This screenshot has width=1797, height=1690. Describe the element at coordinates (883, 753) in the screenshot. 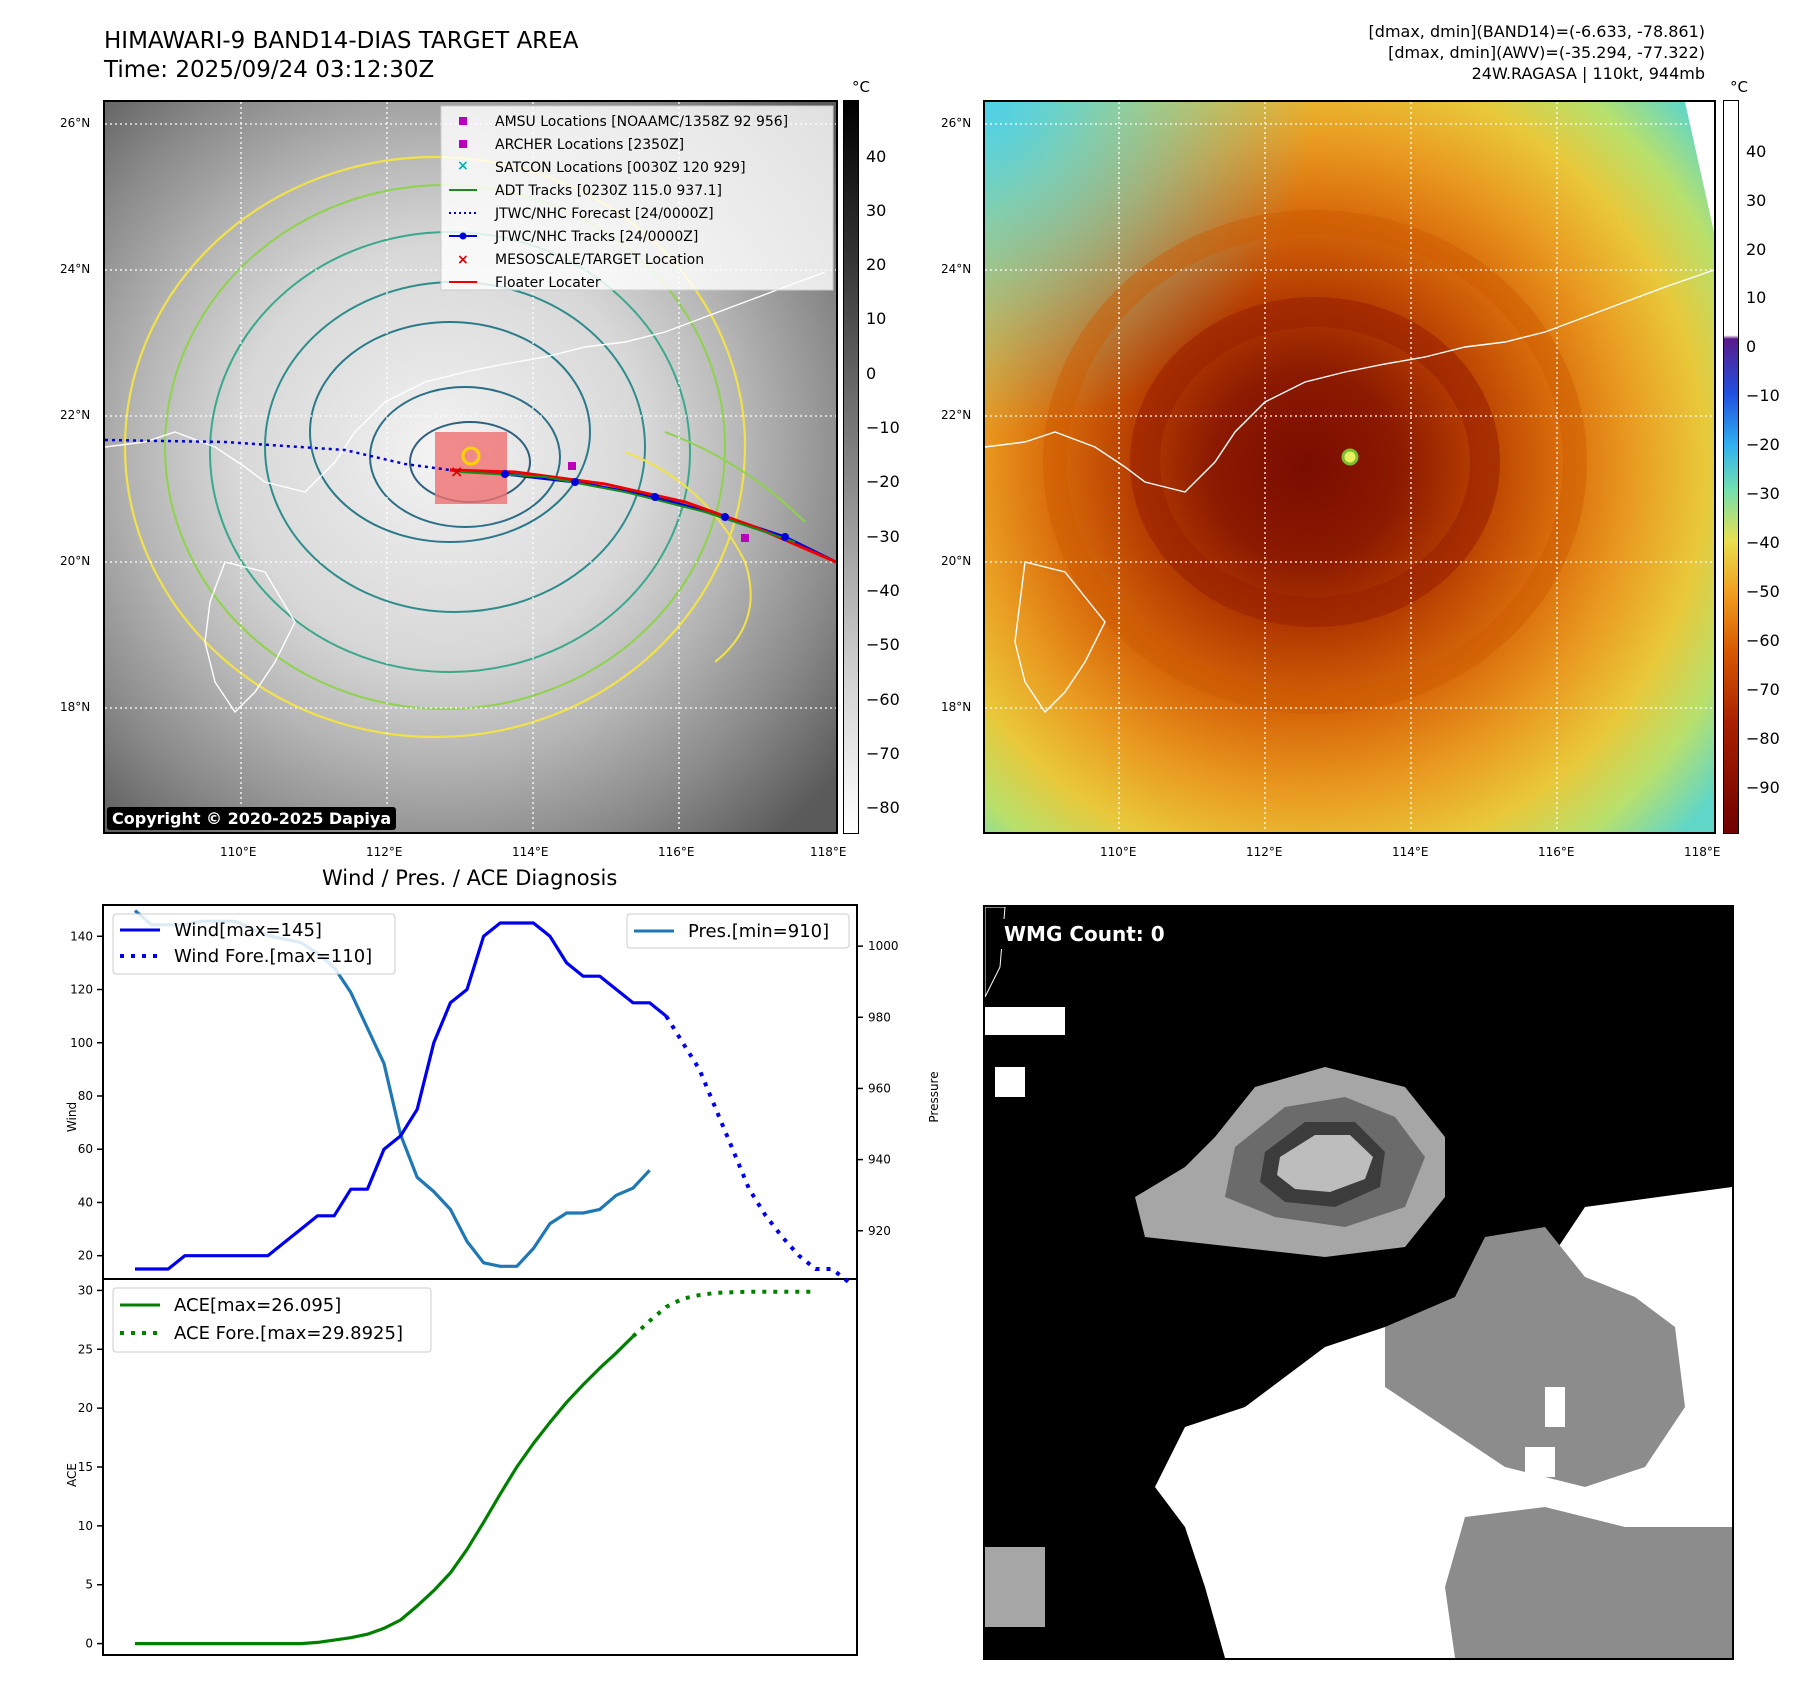

I see `gray-cbar-tick: −70` at that location.